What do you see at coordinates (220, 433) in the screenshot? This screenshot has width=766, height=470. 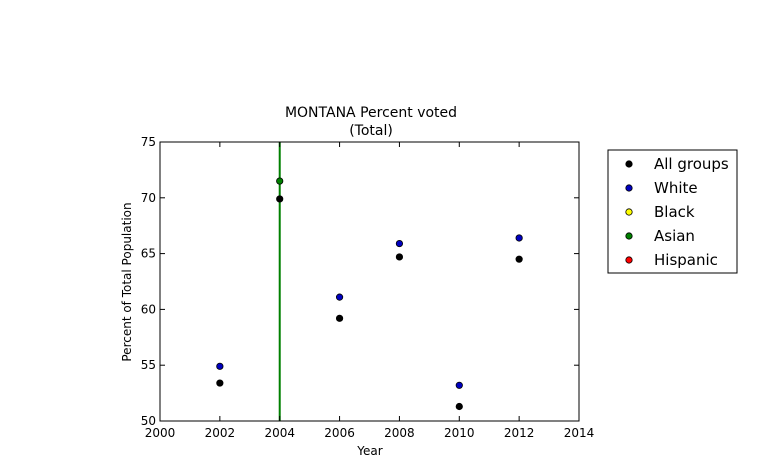 I see `x-tick-label: 2002` at bounding box center [220, 433].